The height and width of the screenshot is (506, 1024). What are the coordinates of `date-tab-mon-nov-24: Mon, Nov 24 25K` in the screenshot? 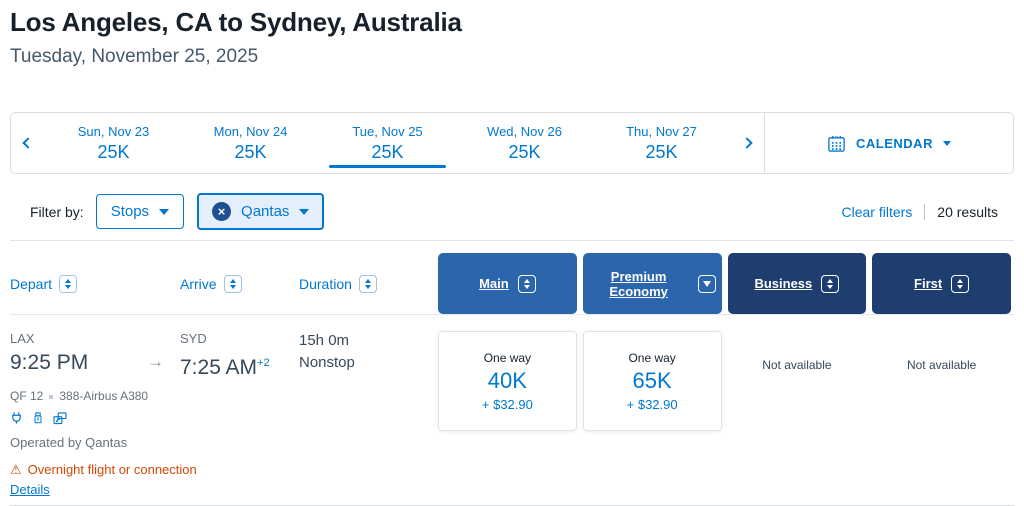 It's located at (250, 143).